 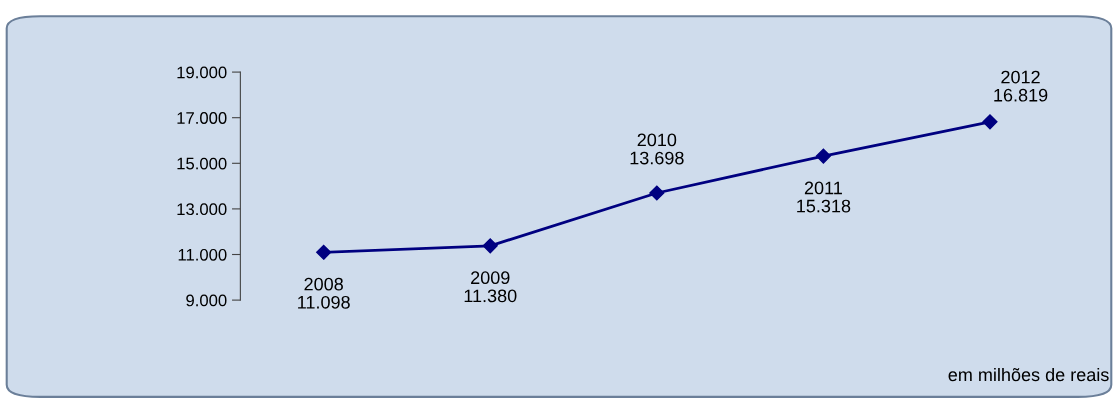 I want to click on data-label: 15.318, so click(x=824, y=206).